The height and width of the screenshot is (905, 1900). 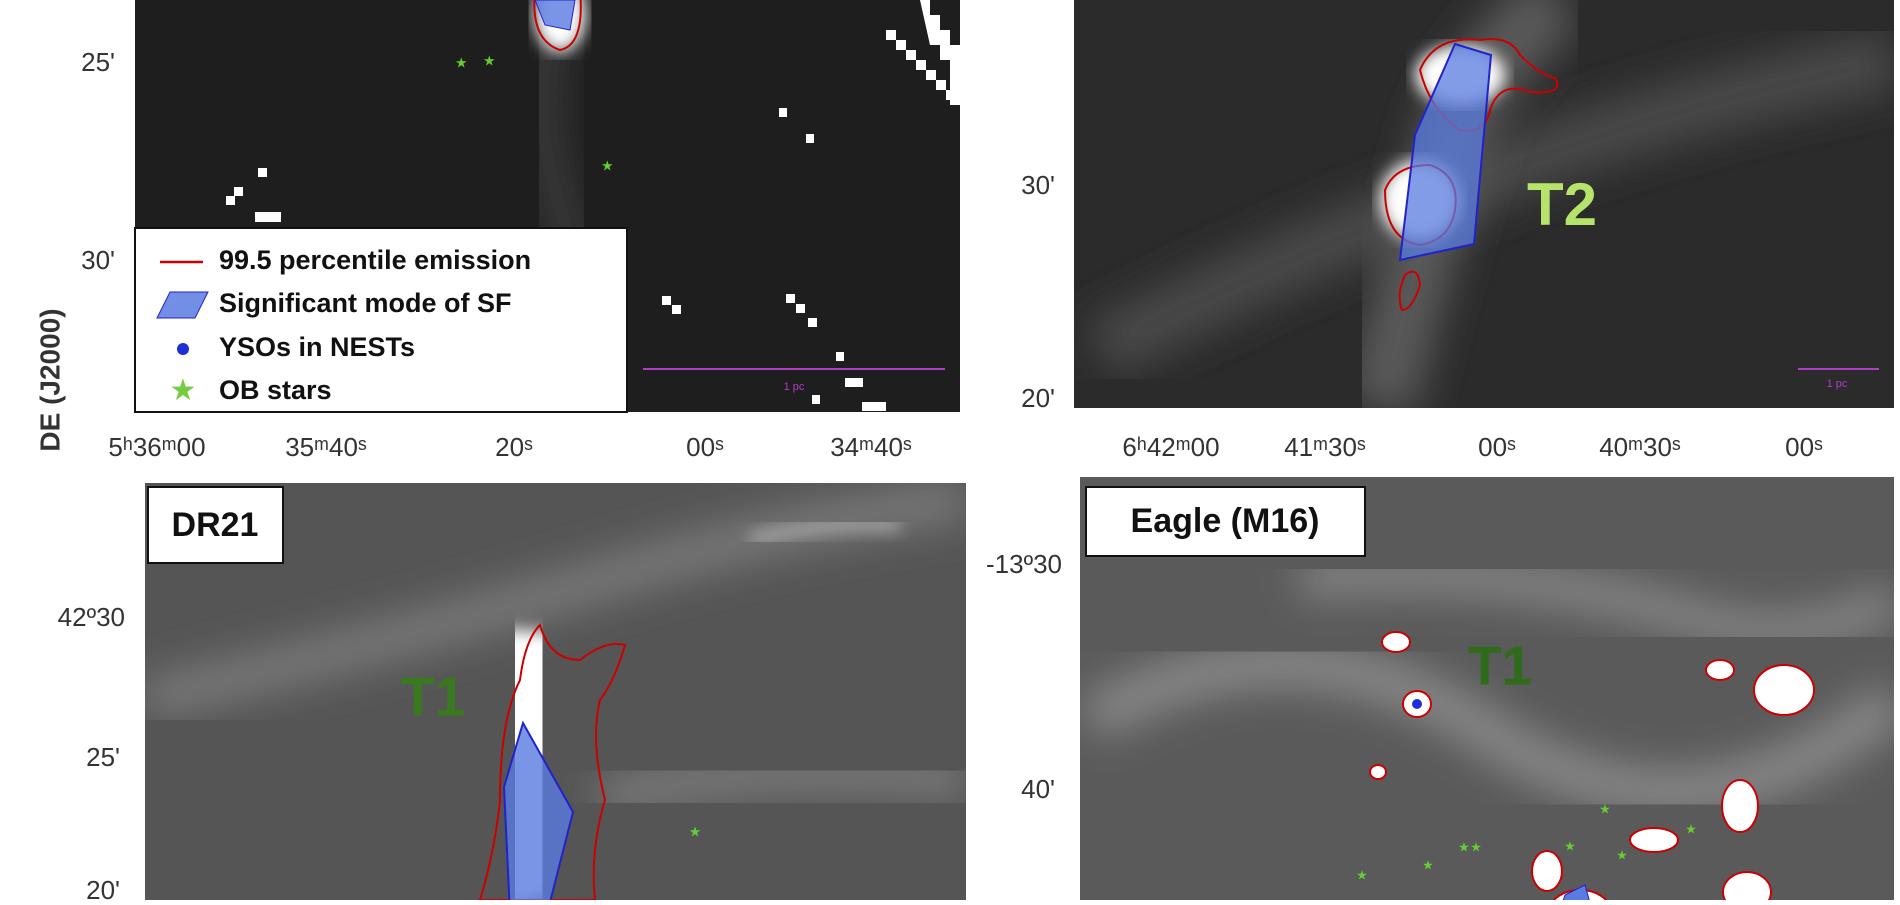 I want to click on y-tick-label: 42º30, so click(x=91, y=617).